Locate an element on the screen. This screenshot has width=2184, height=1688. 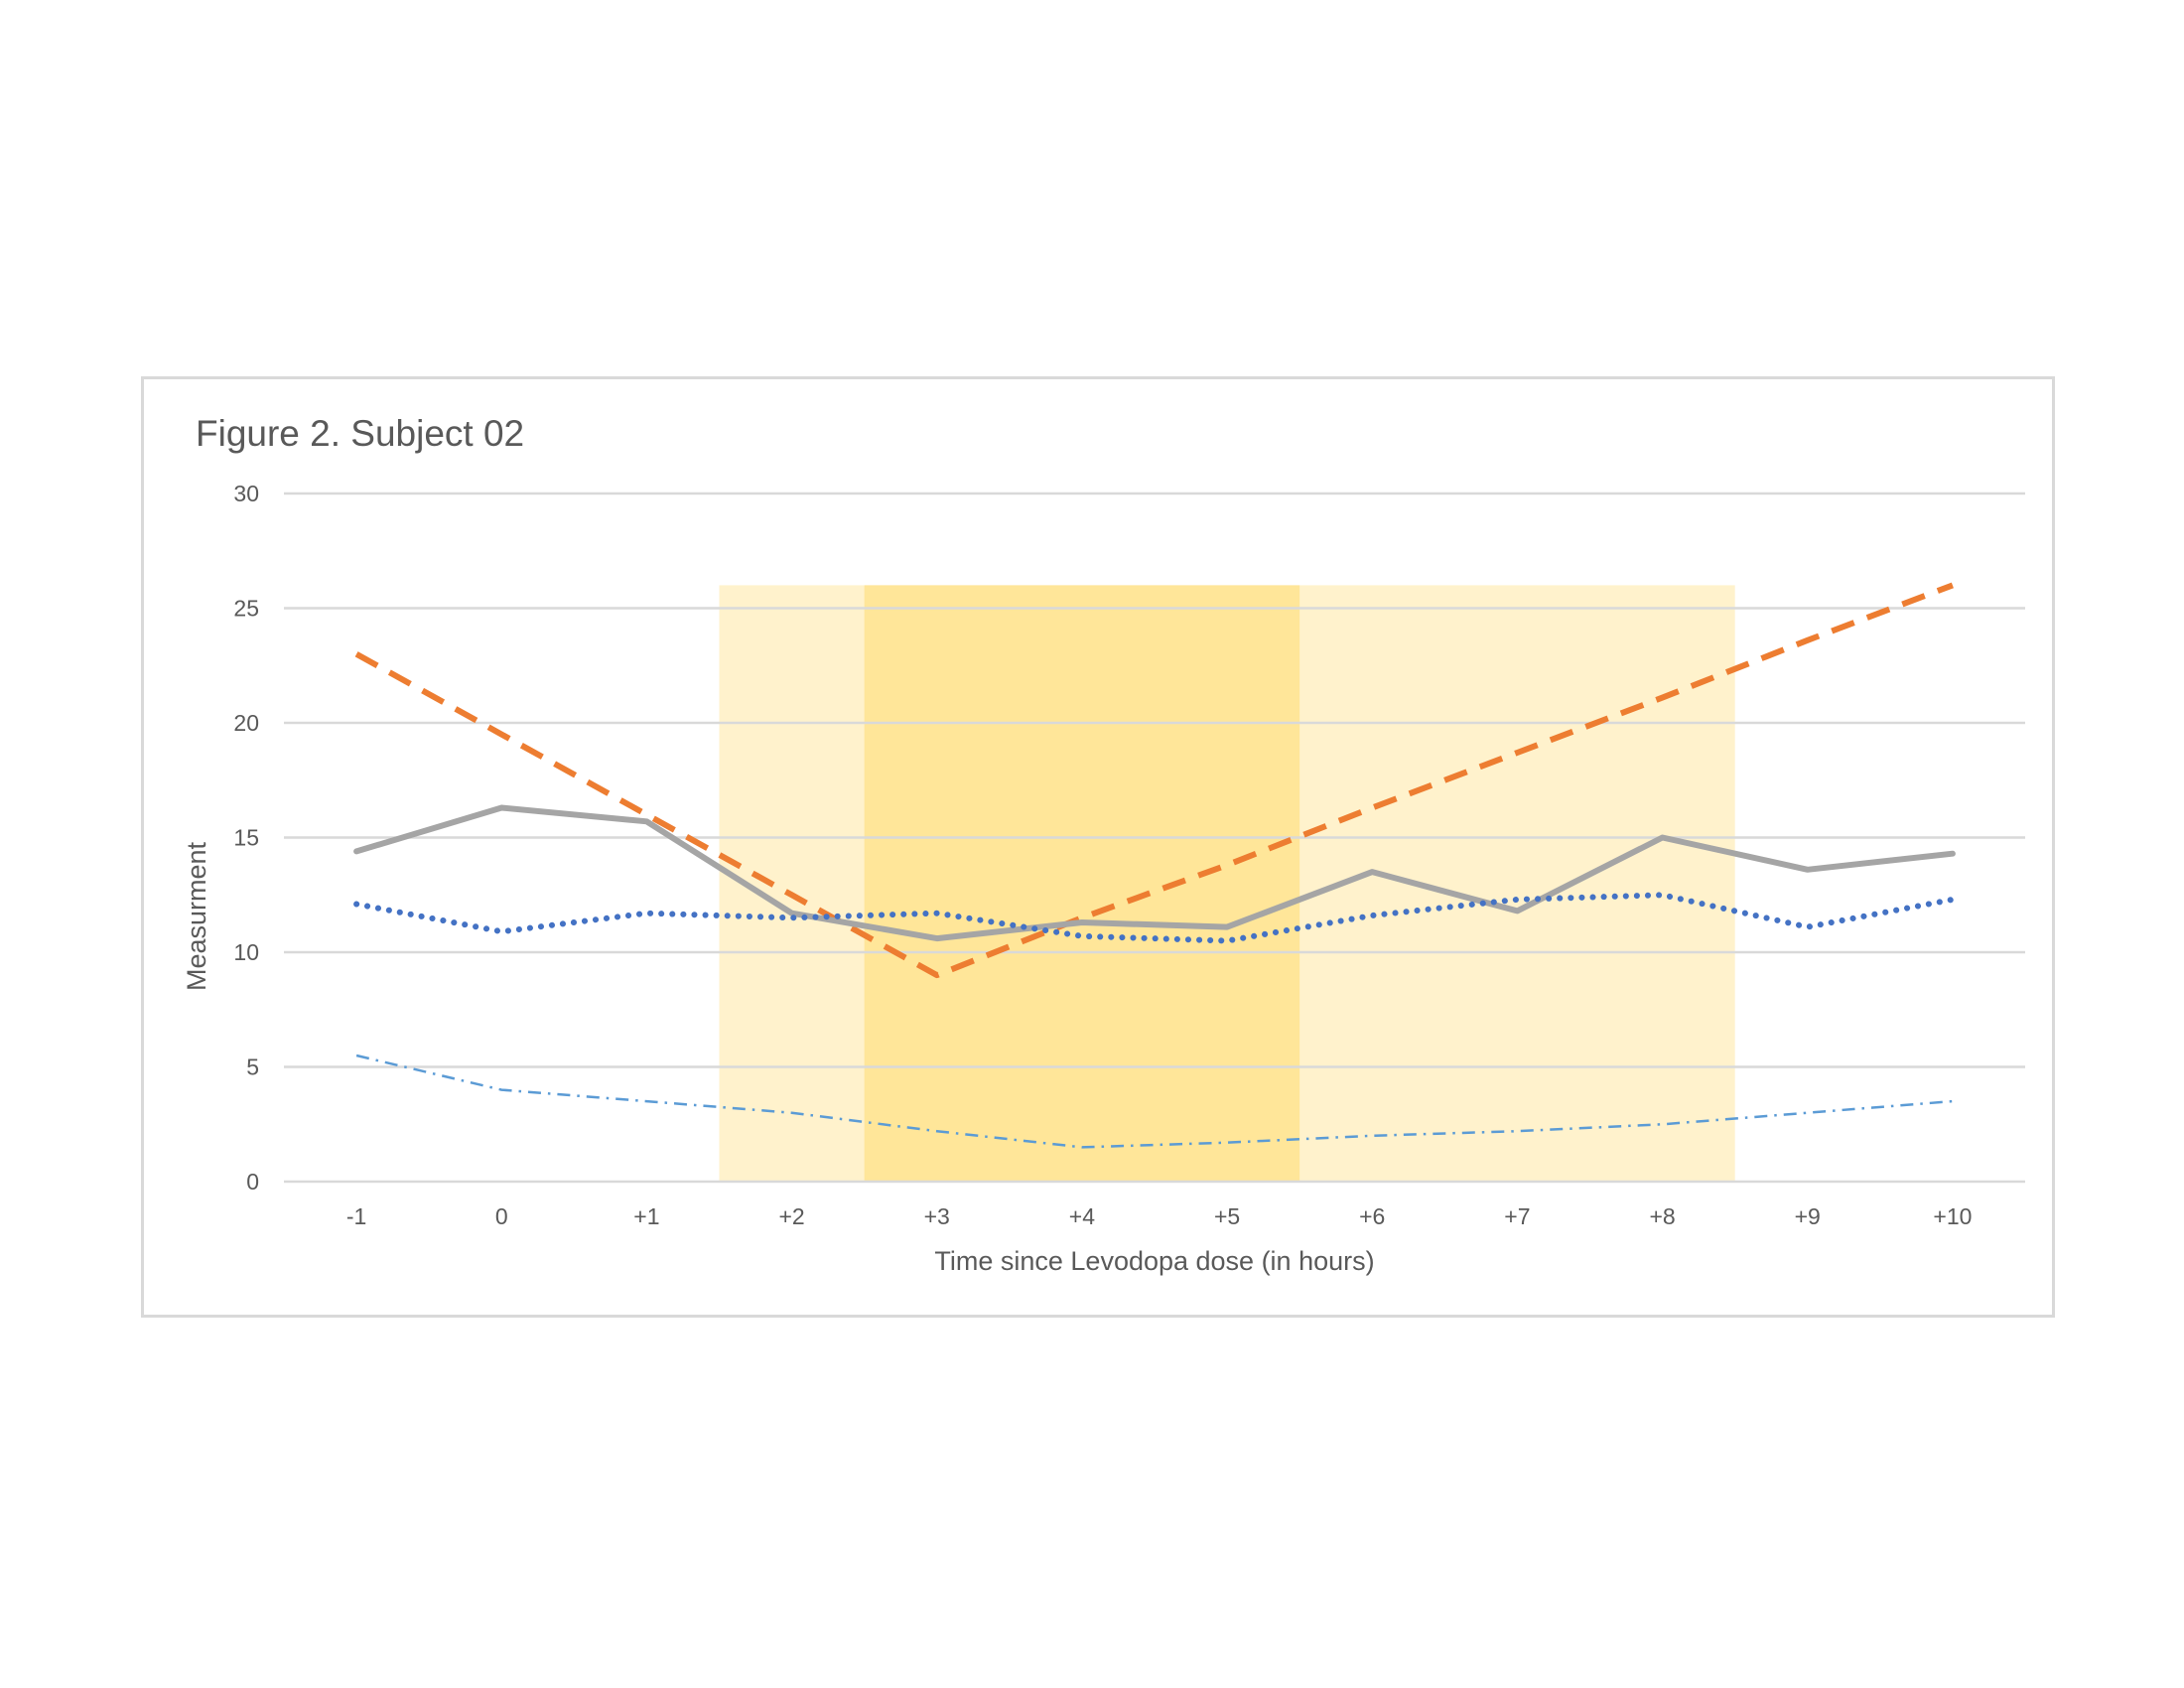
x-tick-label: +5 is located at coordinates (1227, 1216).